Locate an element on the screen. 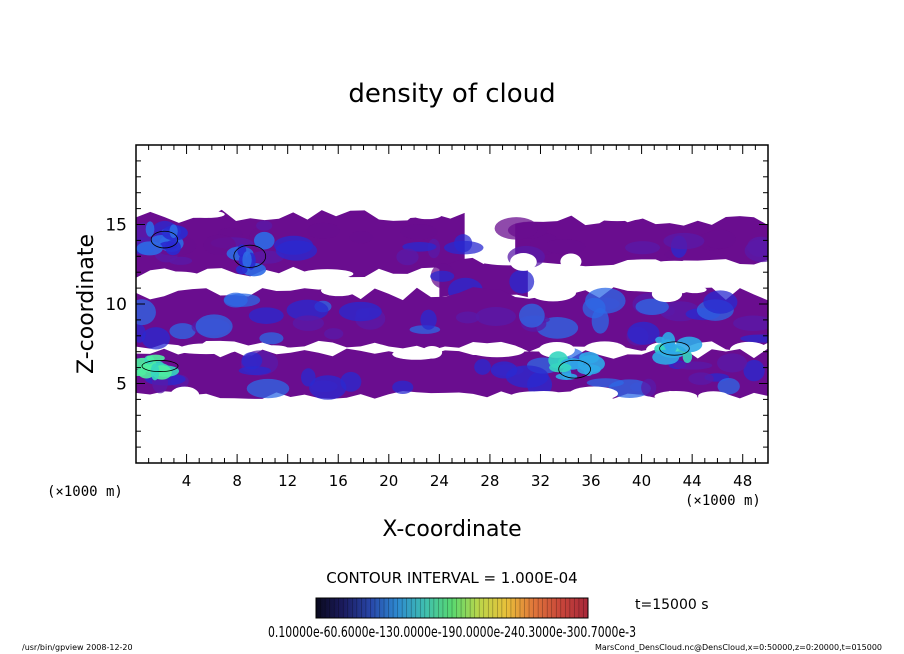 This screenshot has width=904, height=654. contour-interval-label: CONTOUR INTERVAL = 1.000E-04 is located at coordinates (451, 578).